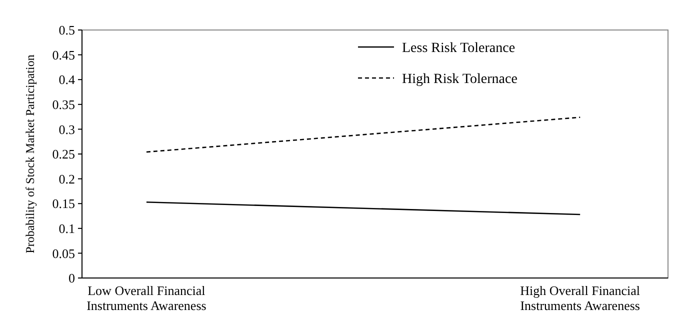 Image resolution: width=700 pixels, height=329 pixels. I want to click on y-tick-label: 0.35, so click(63, 104).